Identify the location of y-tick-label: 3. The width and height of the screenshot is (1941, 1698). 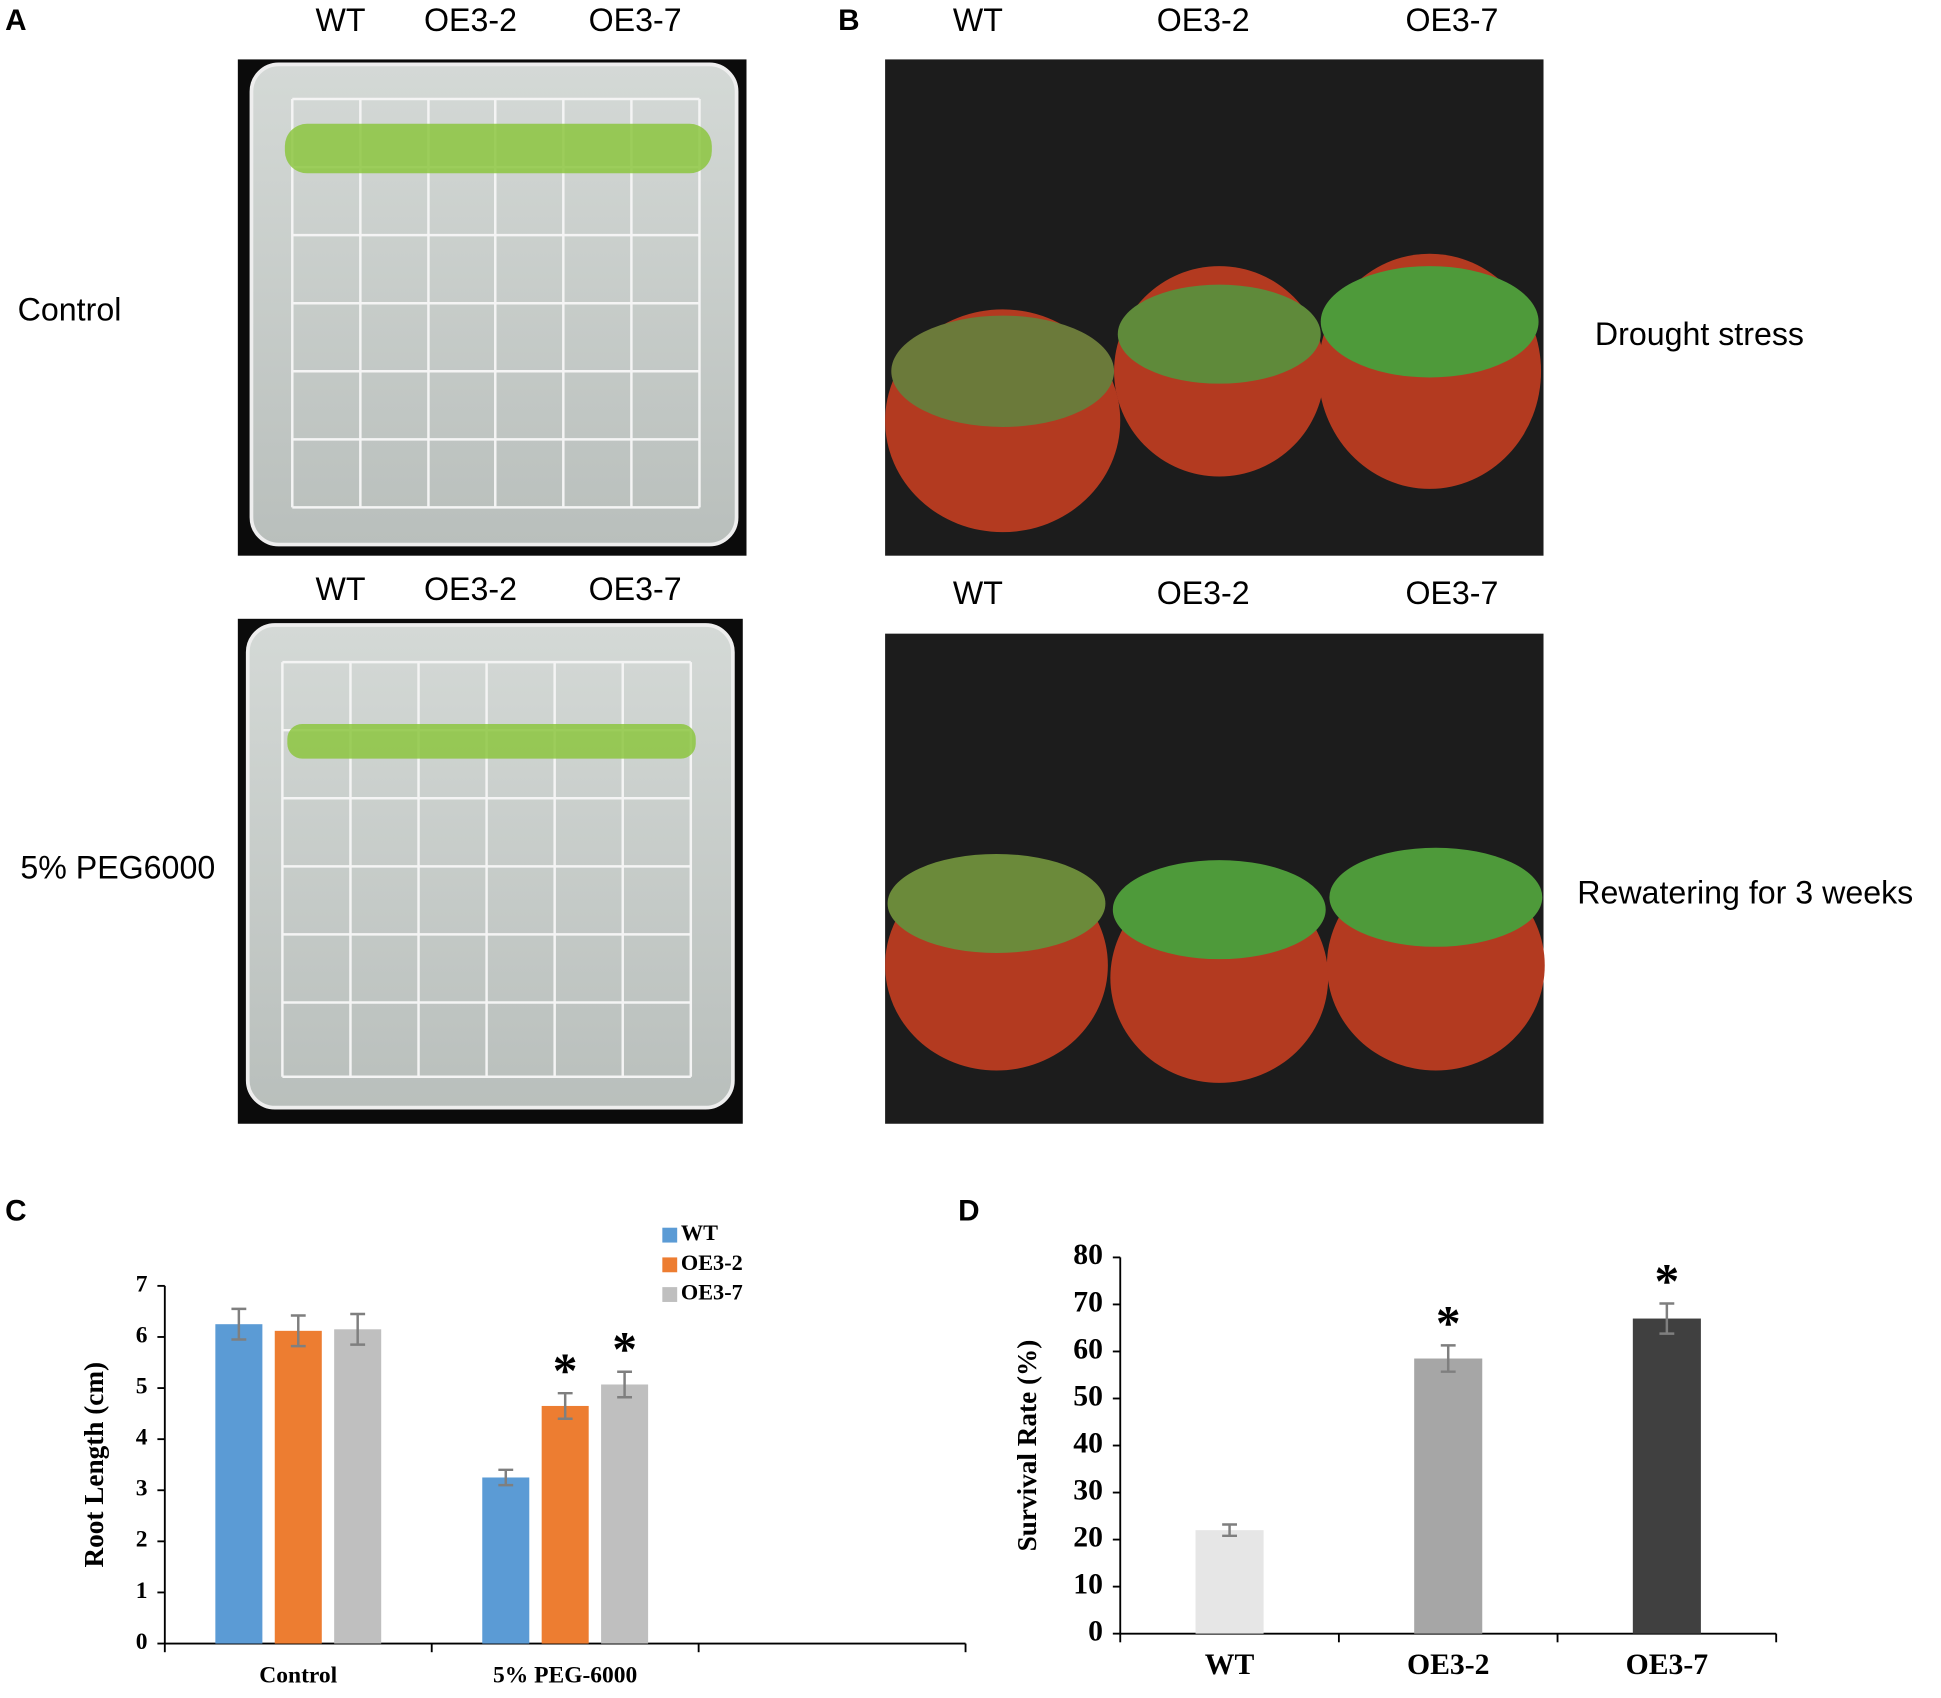
(142, 1489).